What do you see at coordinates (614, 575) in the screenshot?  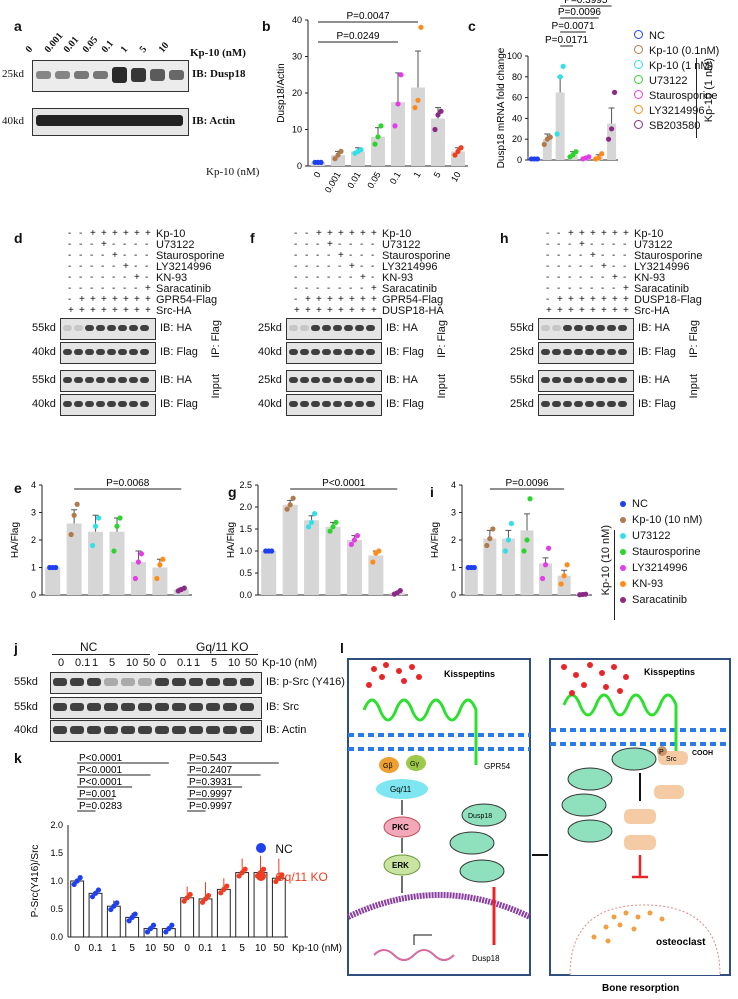 I see `legend-i-bracket` at bounding box center [614, 575].